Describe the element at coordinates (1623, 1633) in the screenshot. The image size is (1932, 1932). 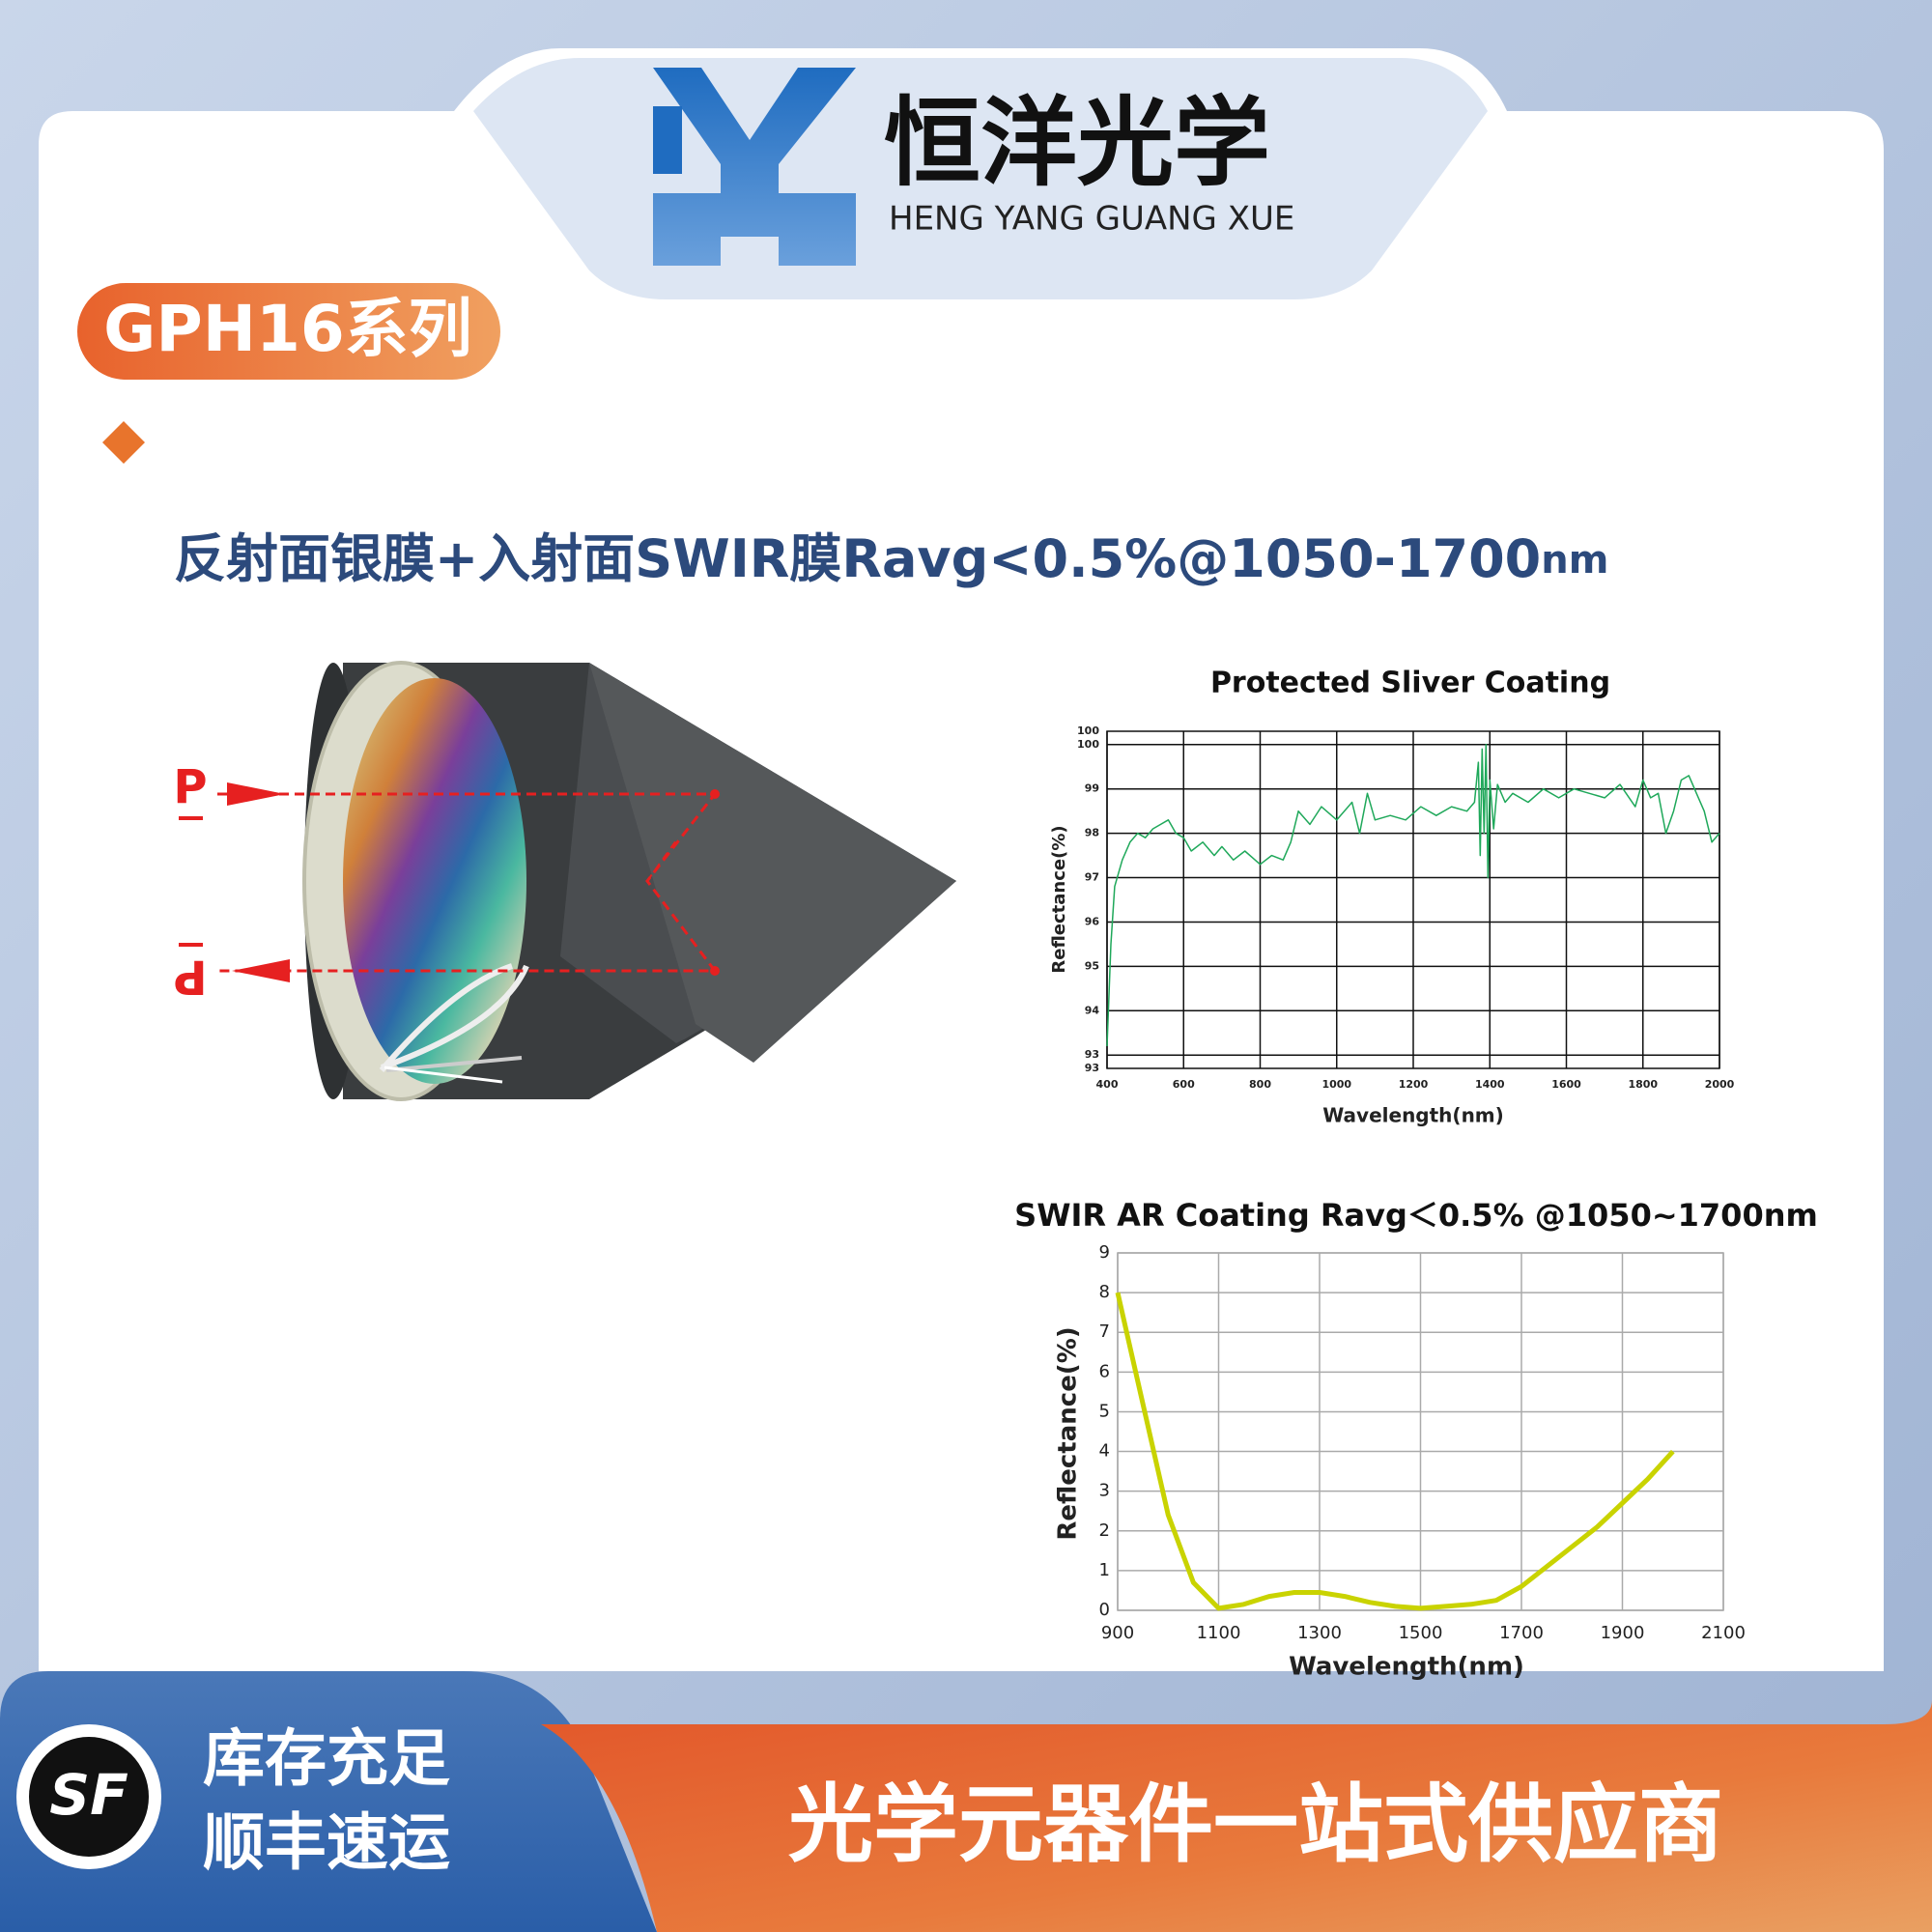
I see `x-tick-label: 1900` at that location.